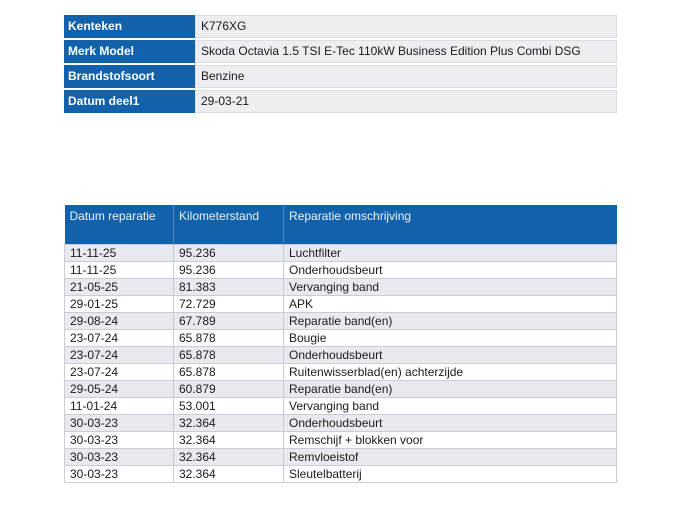 Image resolution: width=685 pixels, height=514 pixels. What do you see at coordinates (406, 26) in the screenshot?
I see `vehicle-info-value: K776XG` at bounding box center [406, 26].